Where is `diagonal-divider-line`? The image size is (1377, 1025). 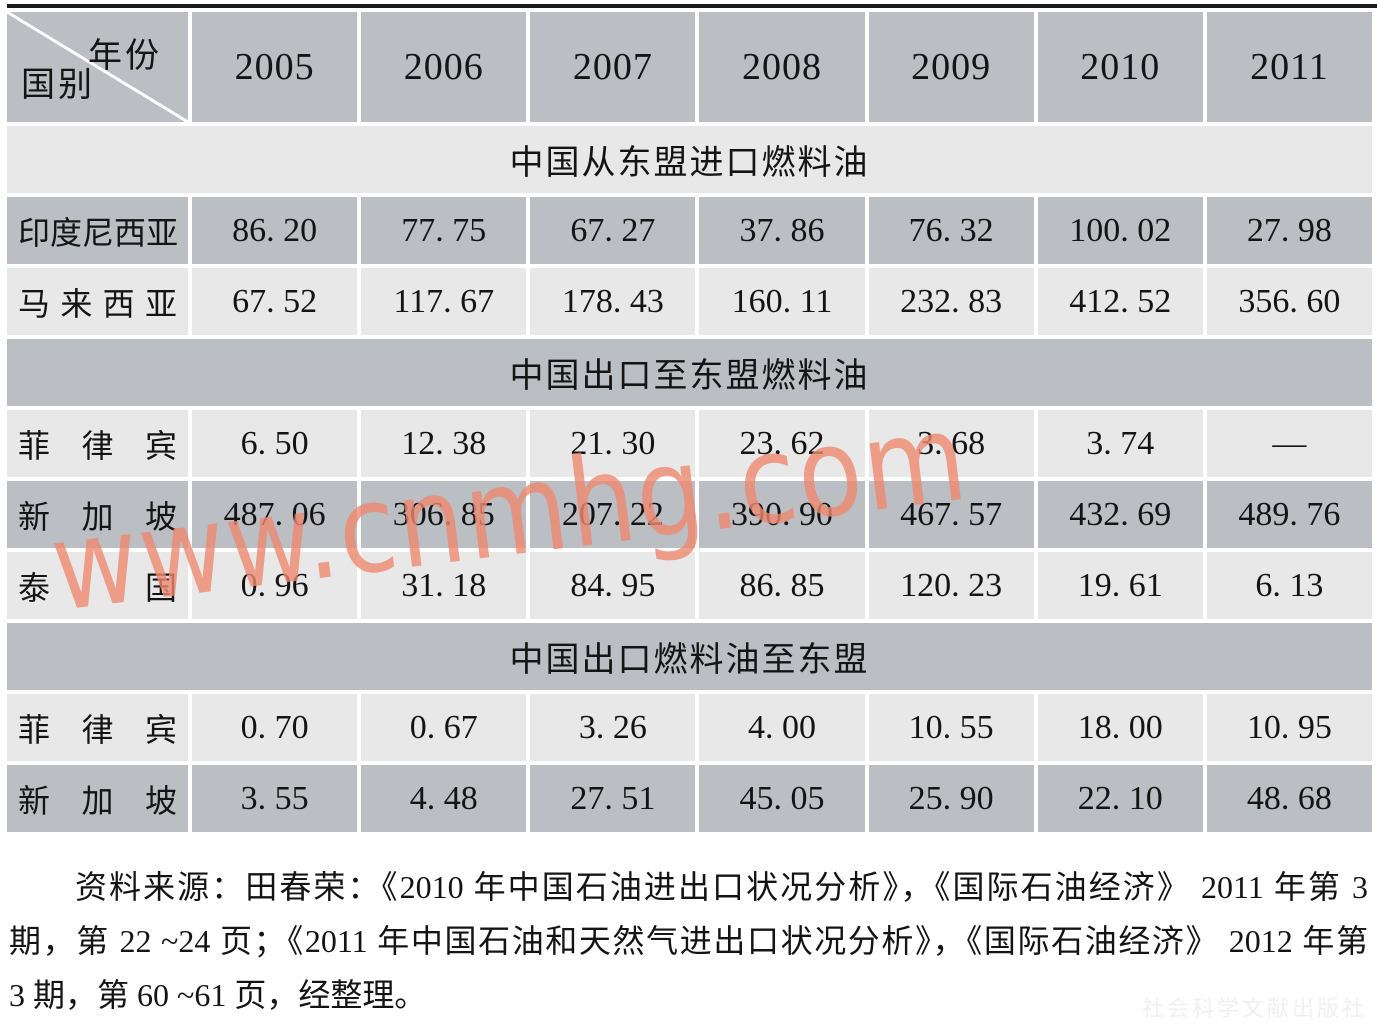
diagonal-divider-line is located at coordinates (97, 67).